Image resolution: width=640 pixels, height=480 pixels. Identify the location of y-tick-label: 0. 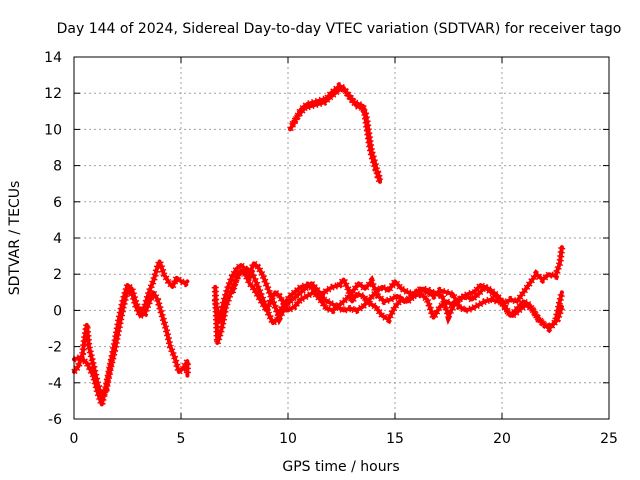
(57, 311).